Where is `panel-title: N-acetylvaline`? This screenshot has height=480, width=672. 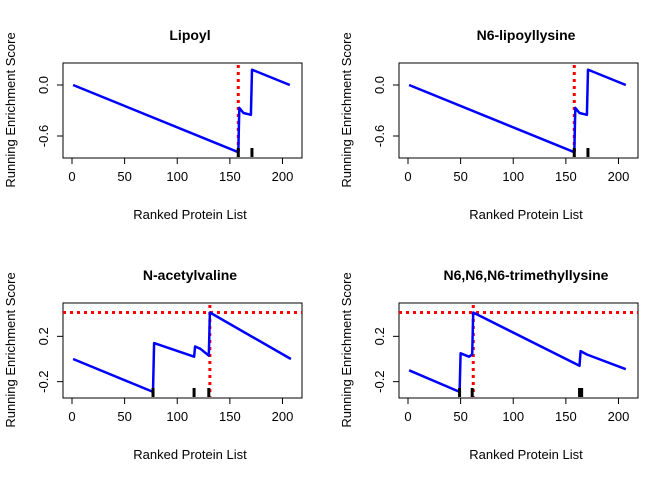 panel-title: N-acetylvaline is located at coordinates (190, 275).